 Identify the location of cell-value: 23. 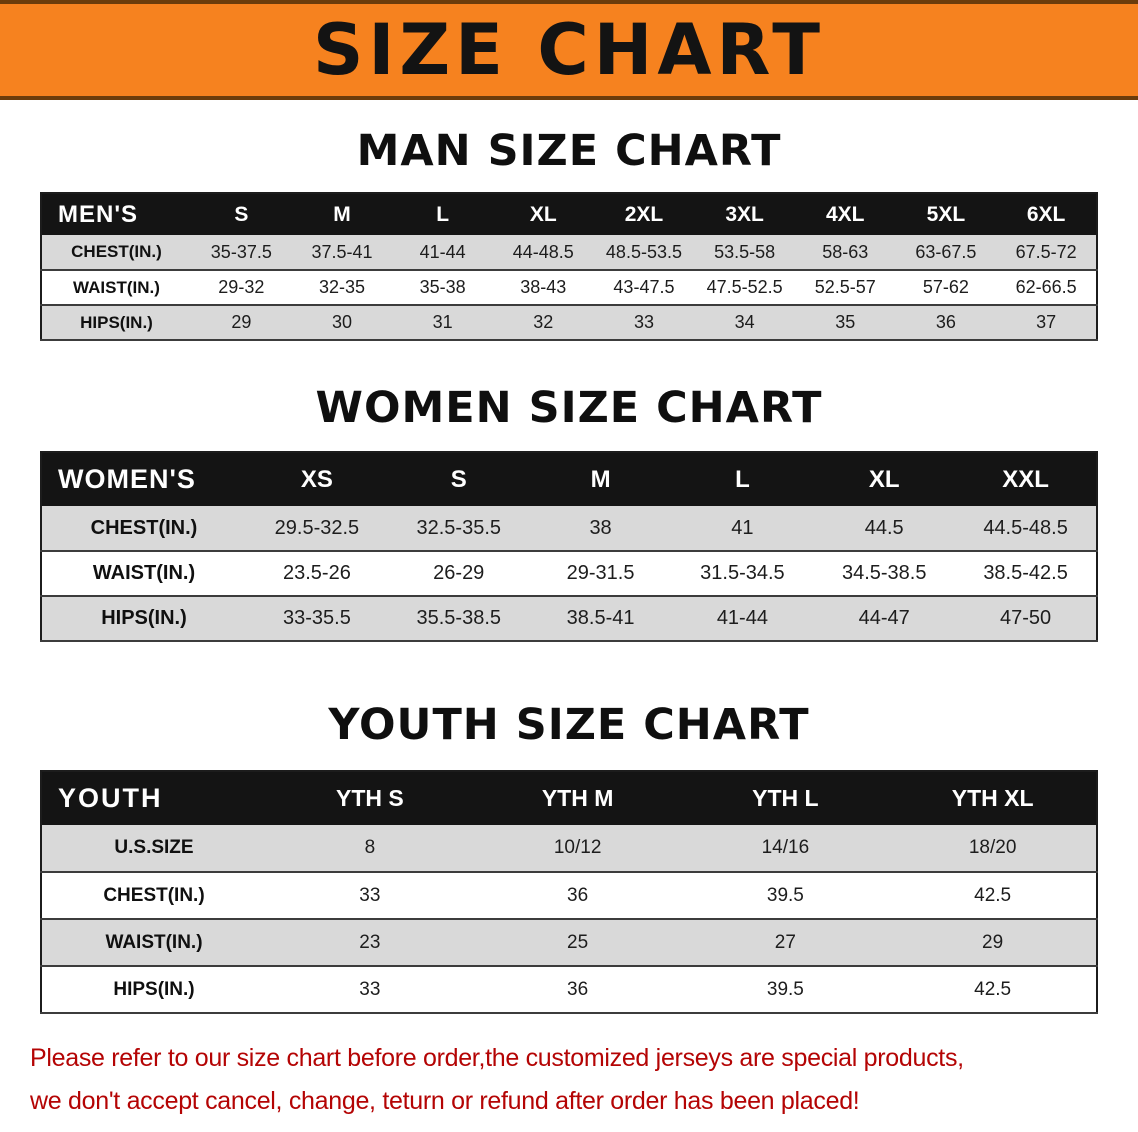
(370, 942).